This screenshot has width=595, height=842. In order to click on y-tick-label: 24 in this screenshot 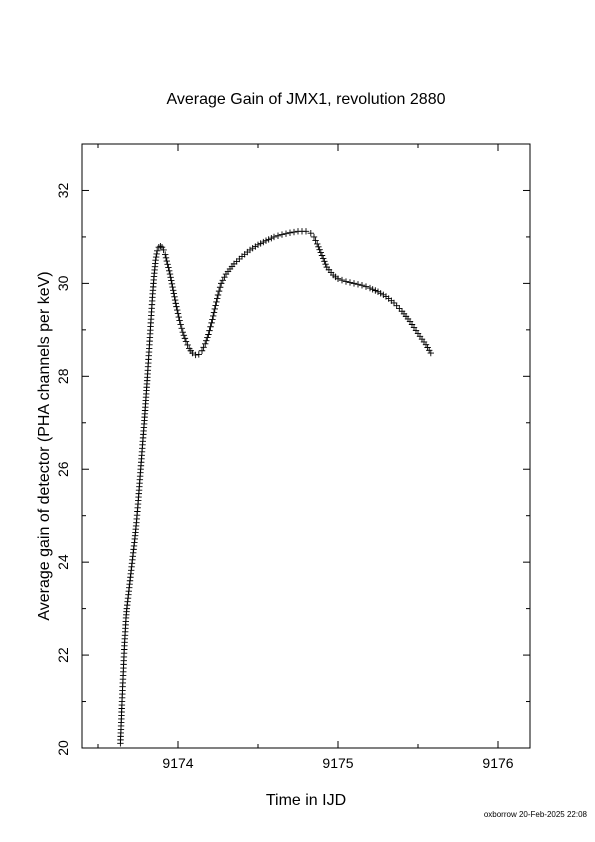, I will do `click(63, 562)`.